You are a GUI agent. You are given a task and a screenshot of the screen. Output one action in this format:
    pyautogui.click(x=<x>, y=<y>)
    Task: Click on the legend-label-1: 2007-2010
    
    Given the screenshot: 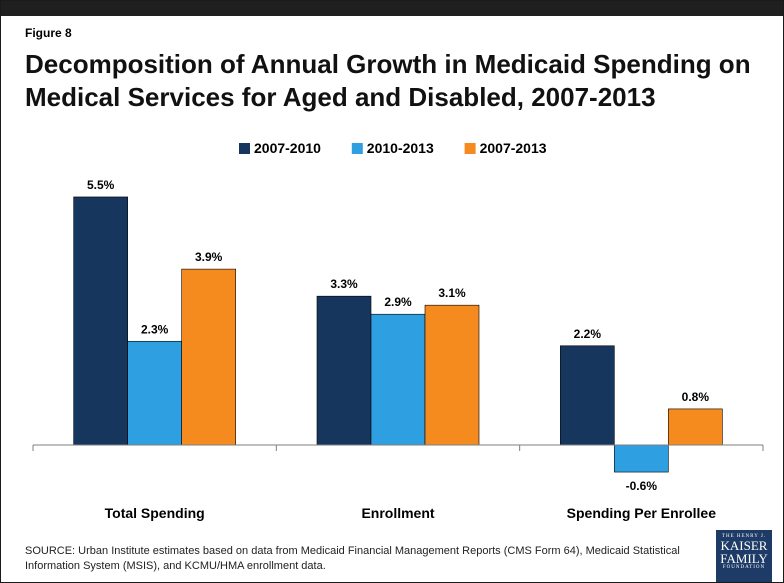 What is the action you would take?
    pyautogui.click(x=287, y=148)
    